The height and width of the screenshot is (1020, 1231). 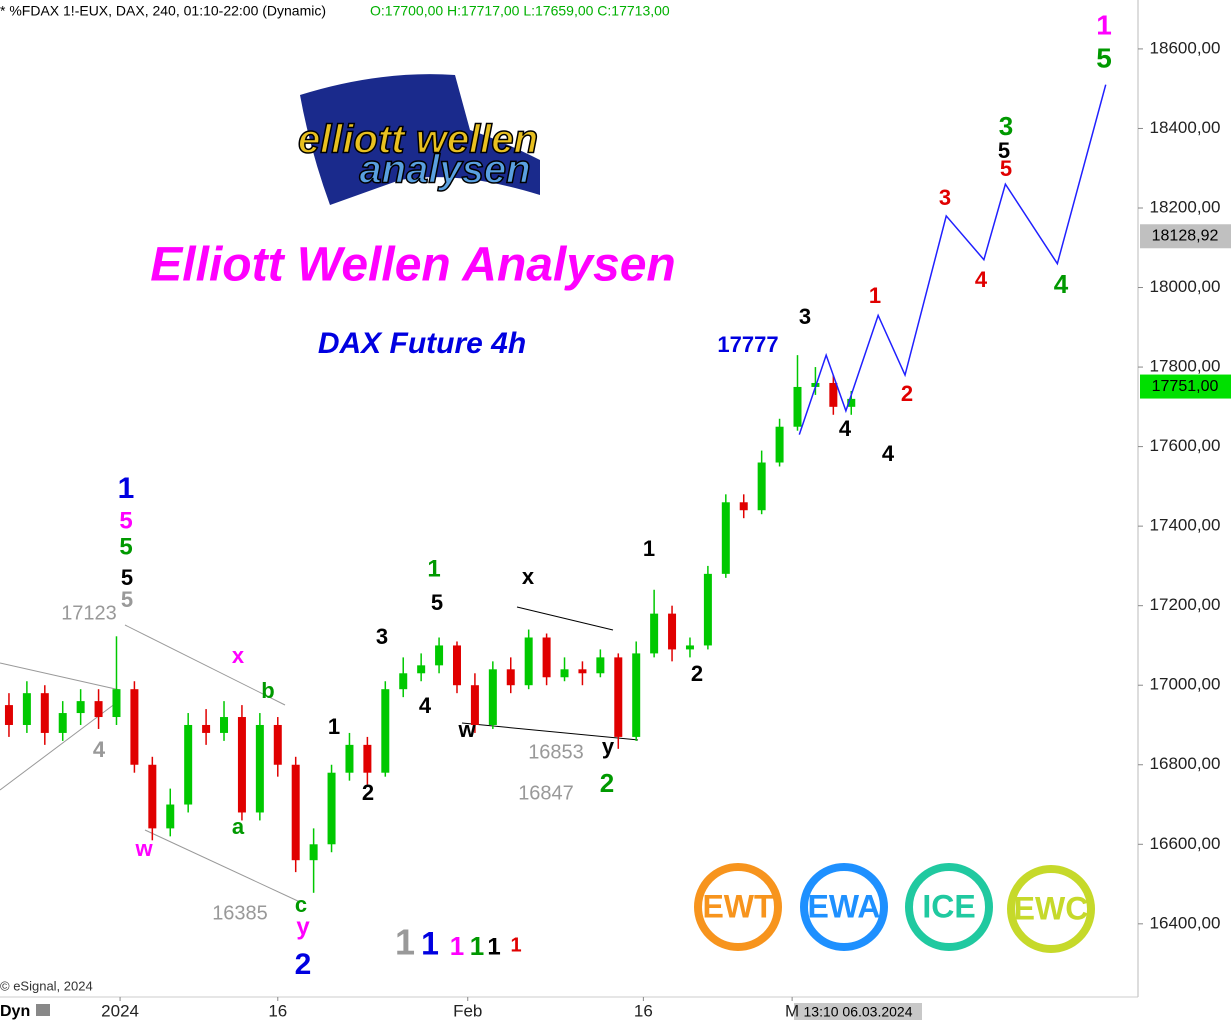 What do you see at coordinates (948, 906) in the screenshot?
I see `badge-text: ICE` at bounding box center [948, 906].